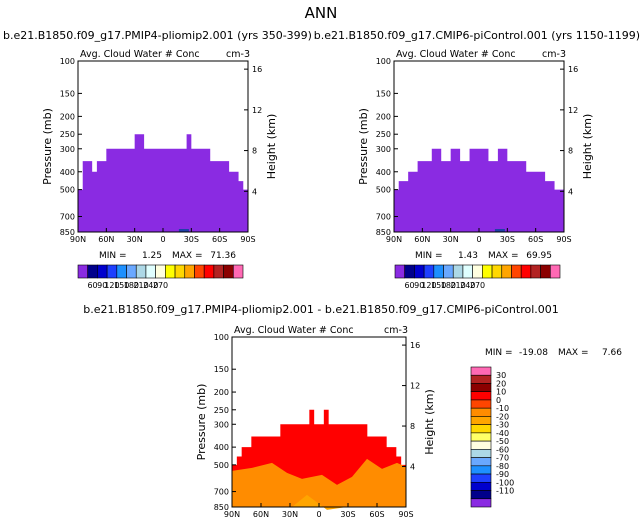 Image resolution: width=643 pixels, height=528 pixels. I want to click on left-xtick-label: 90N, so click(78, 239).